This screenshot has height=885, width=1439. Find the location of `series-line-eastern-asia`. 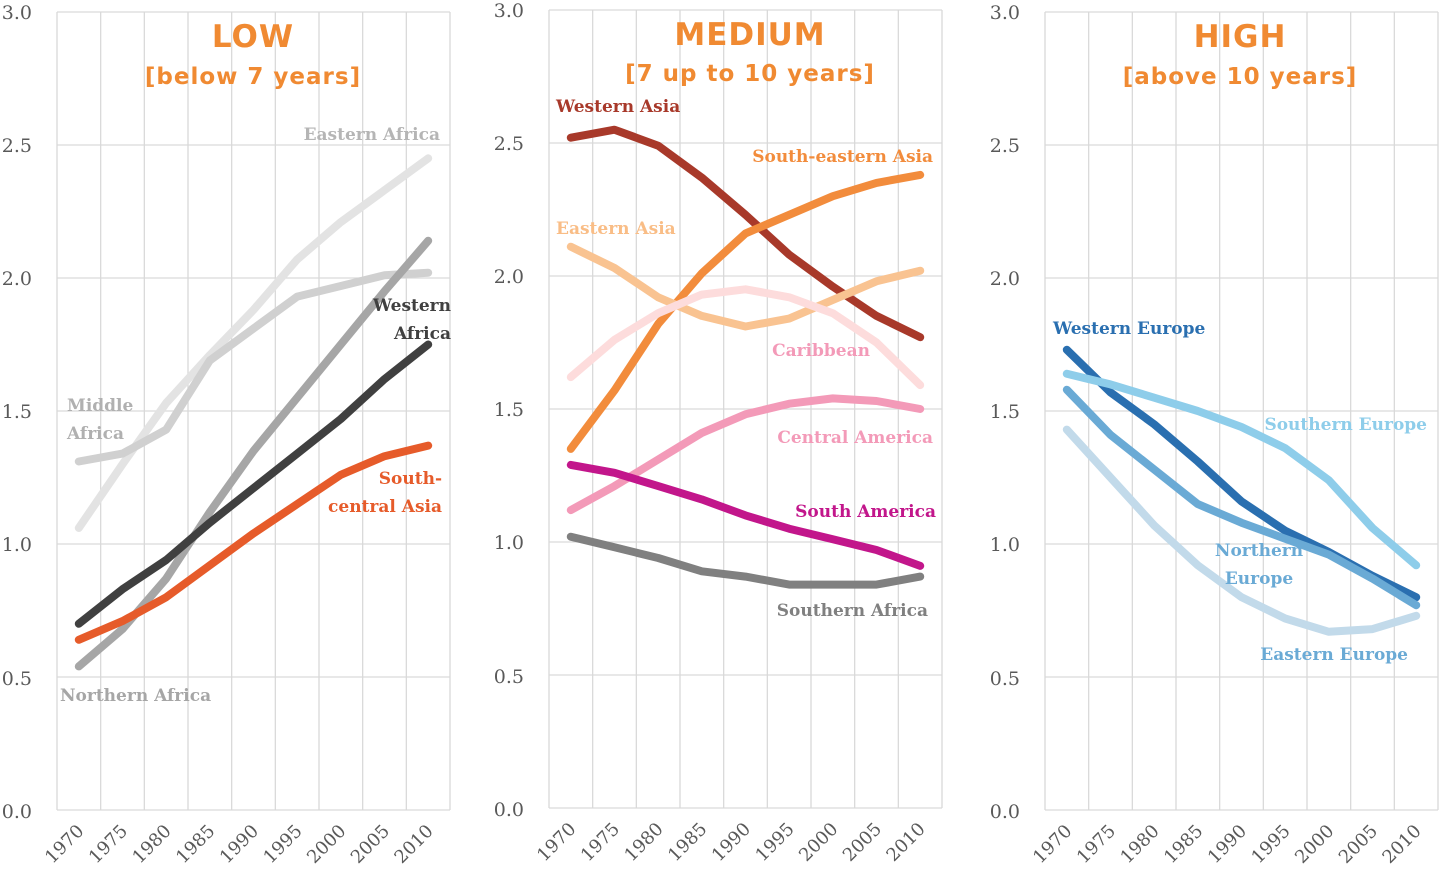

series-line-eastern-asia is located at coordinates (745, 286).